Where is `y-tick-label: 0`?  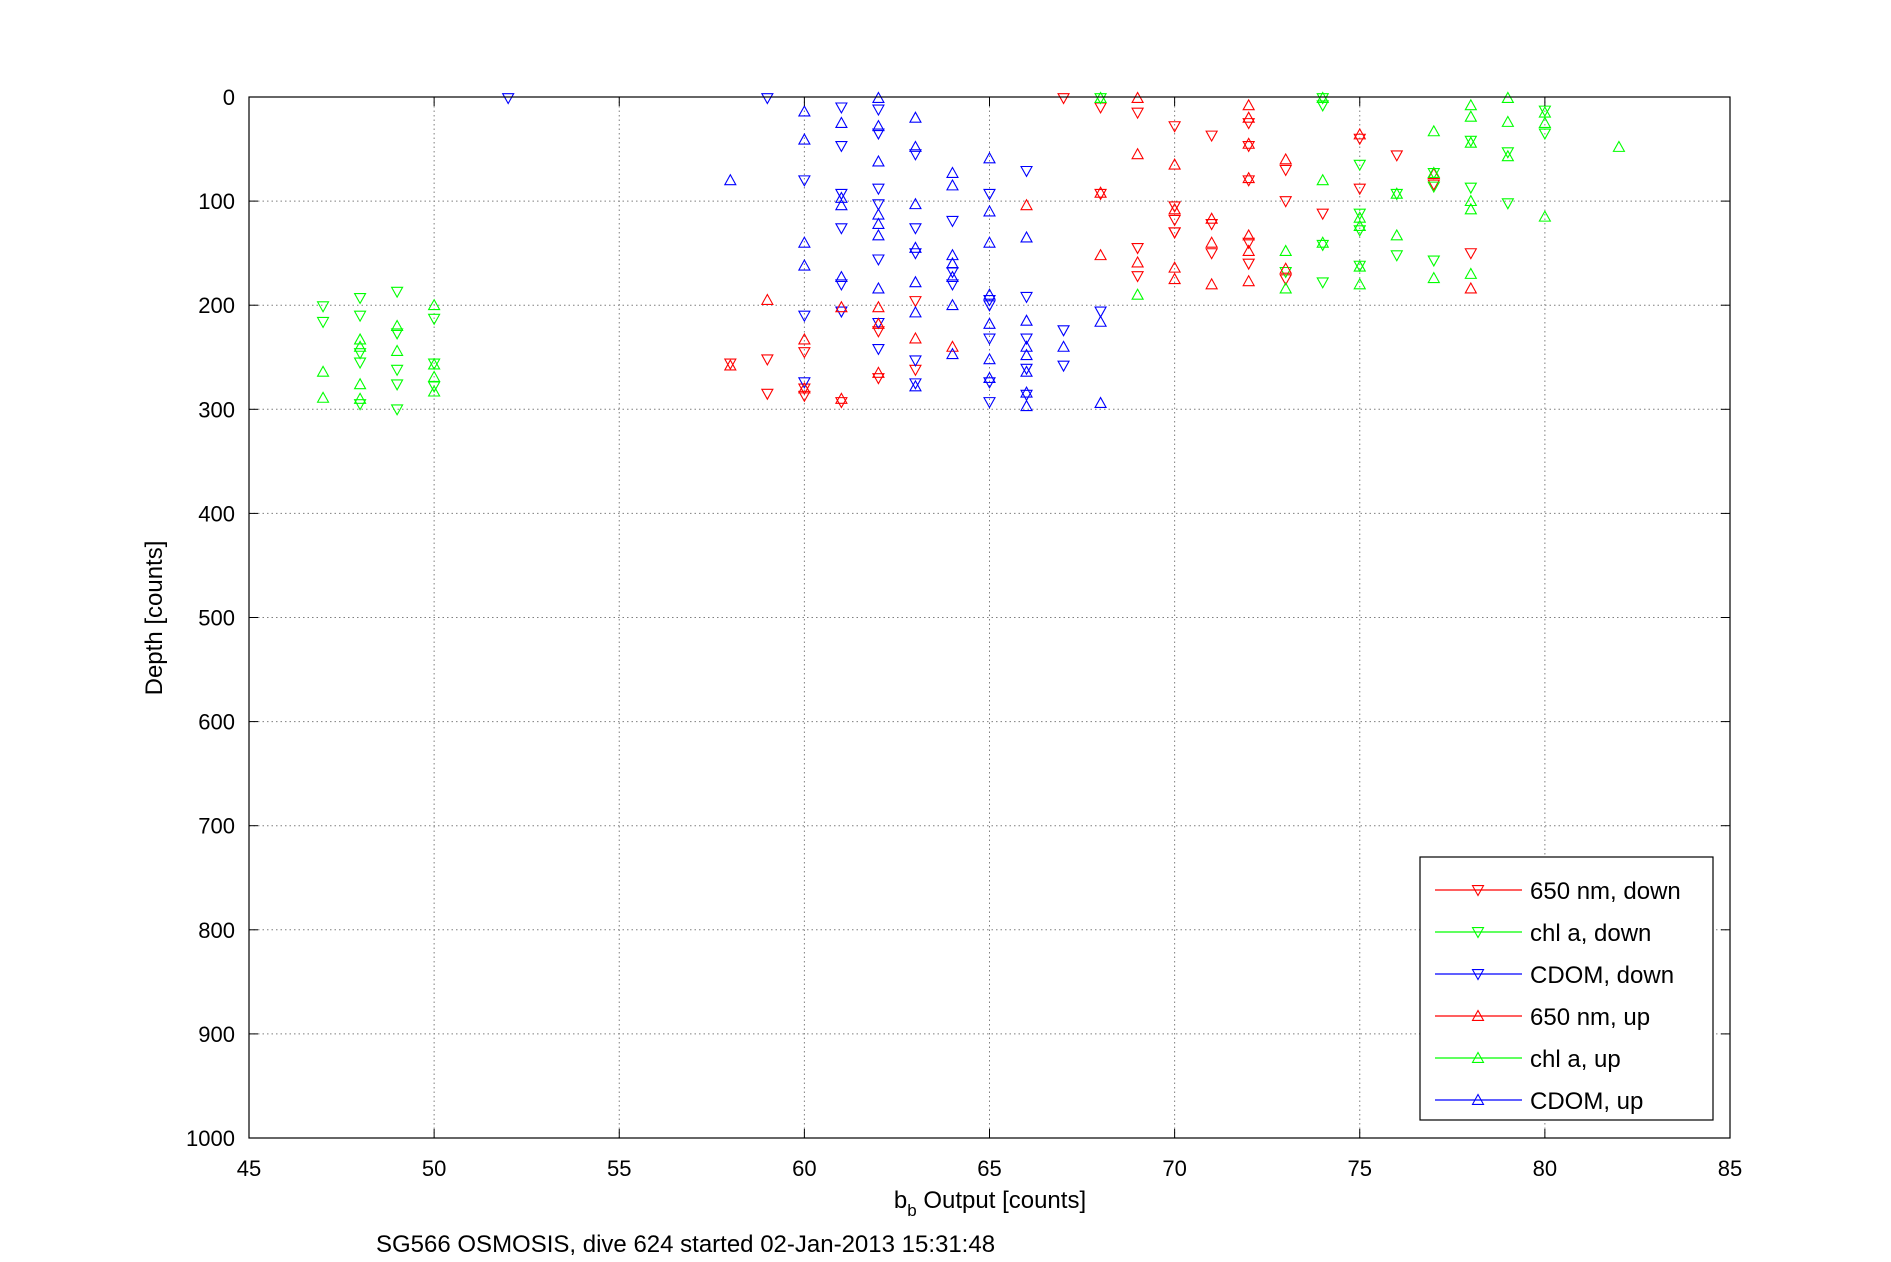
y-tick-label: 0 is located at coordinates (229, 97).